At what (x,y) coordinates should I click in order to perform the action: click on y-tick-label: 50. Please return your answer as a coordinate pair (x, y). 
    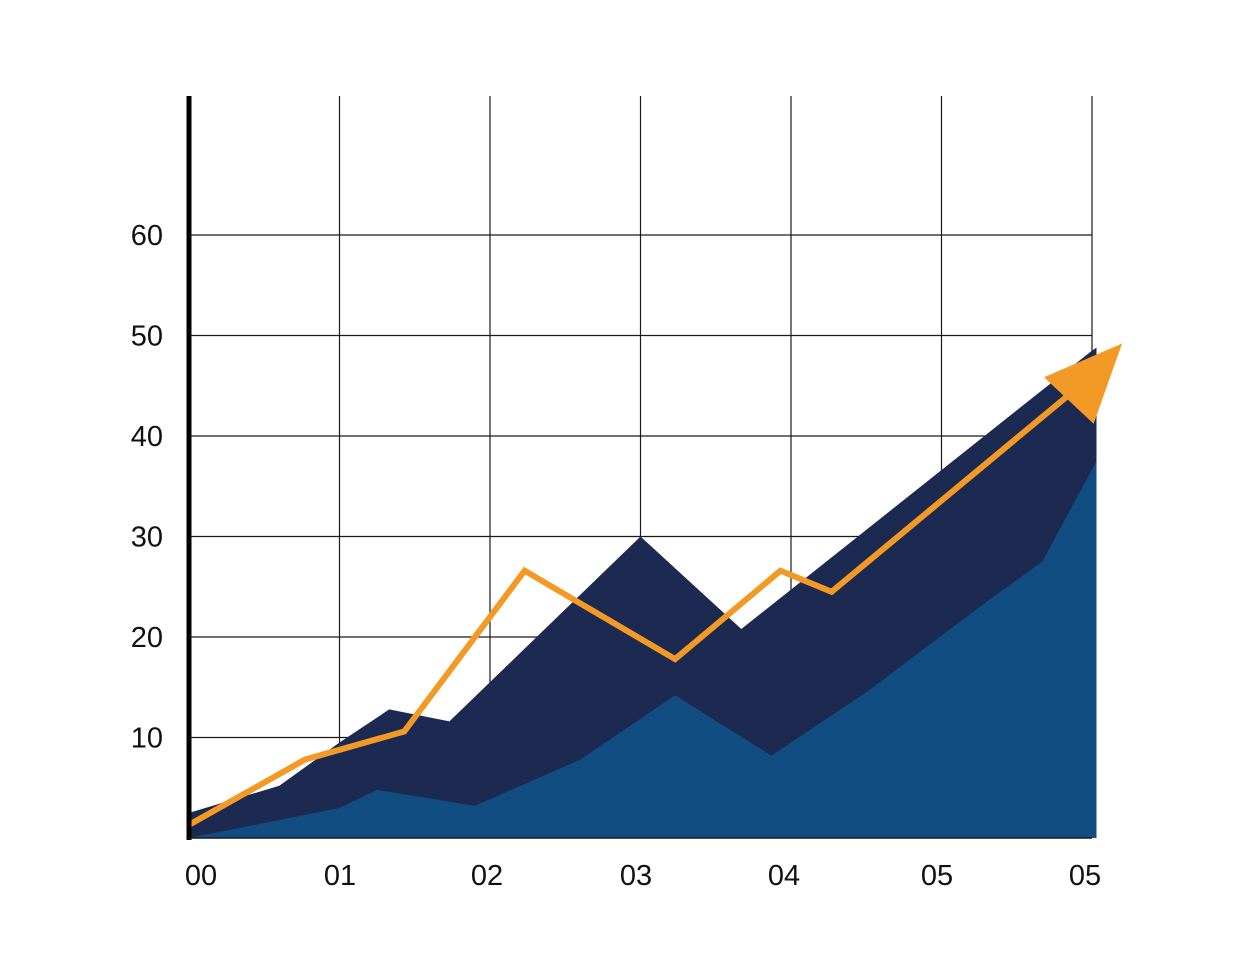
    Looking at the image, I should click on (147, 337).